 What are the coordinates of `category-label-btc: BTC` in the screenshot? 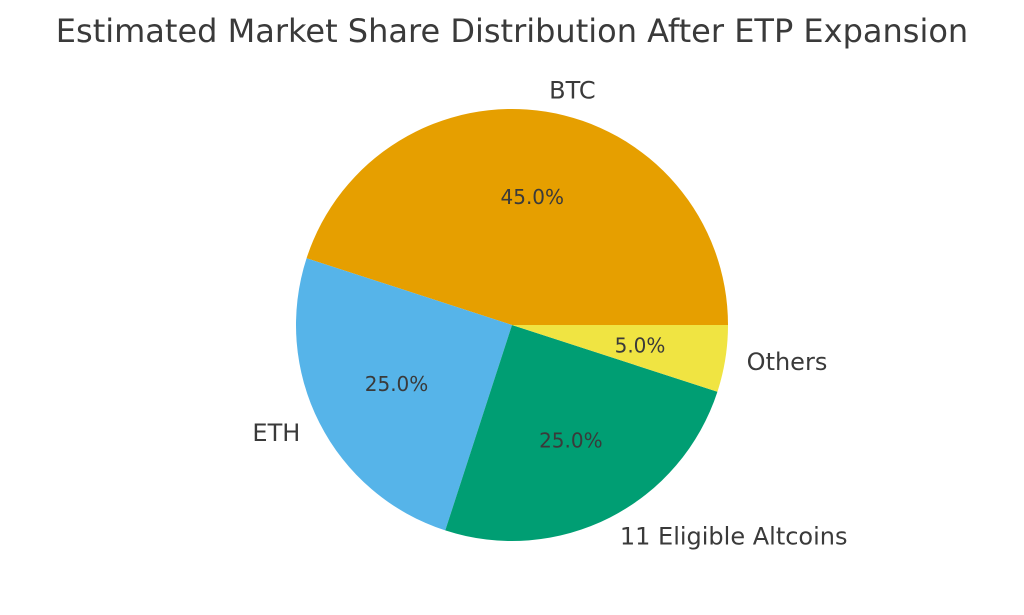 It's located at (572, 90).